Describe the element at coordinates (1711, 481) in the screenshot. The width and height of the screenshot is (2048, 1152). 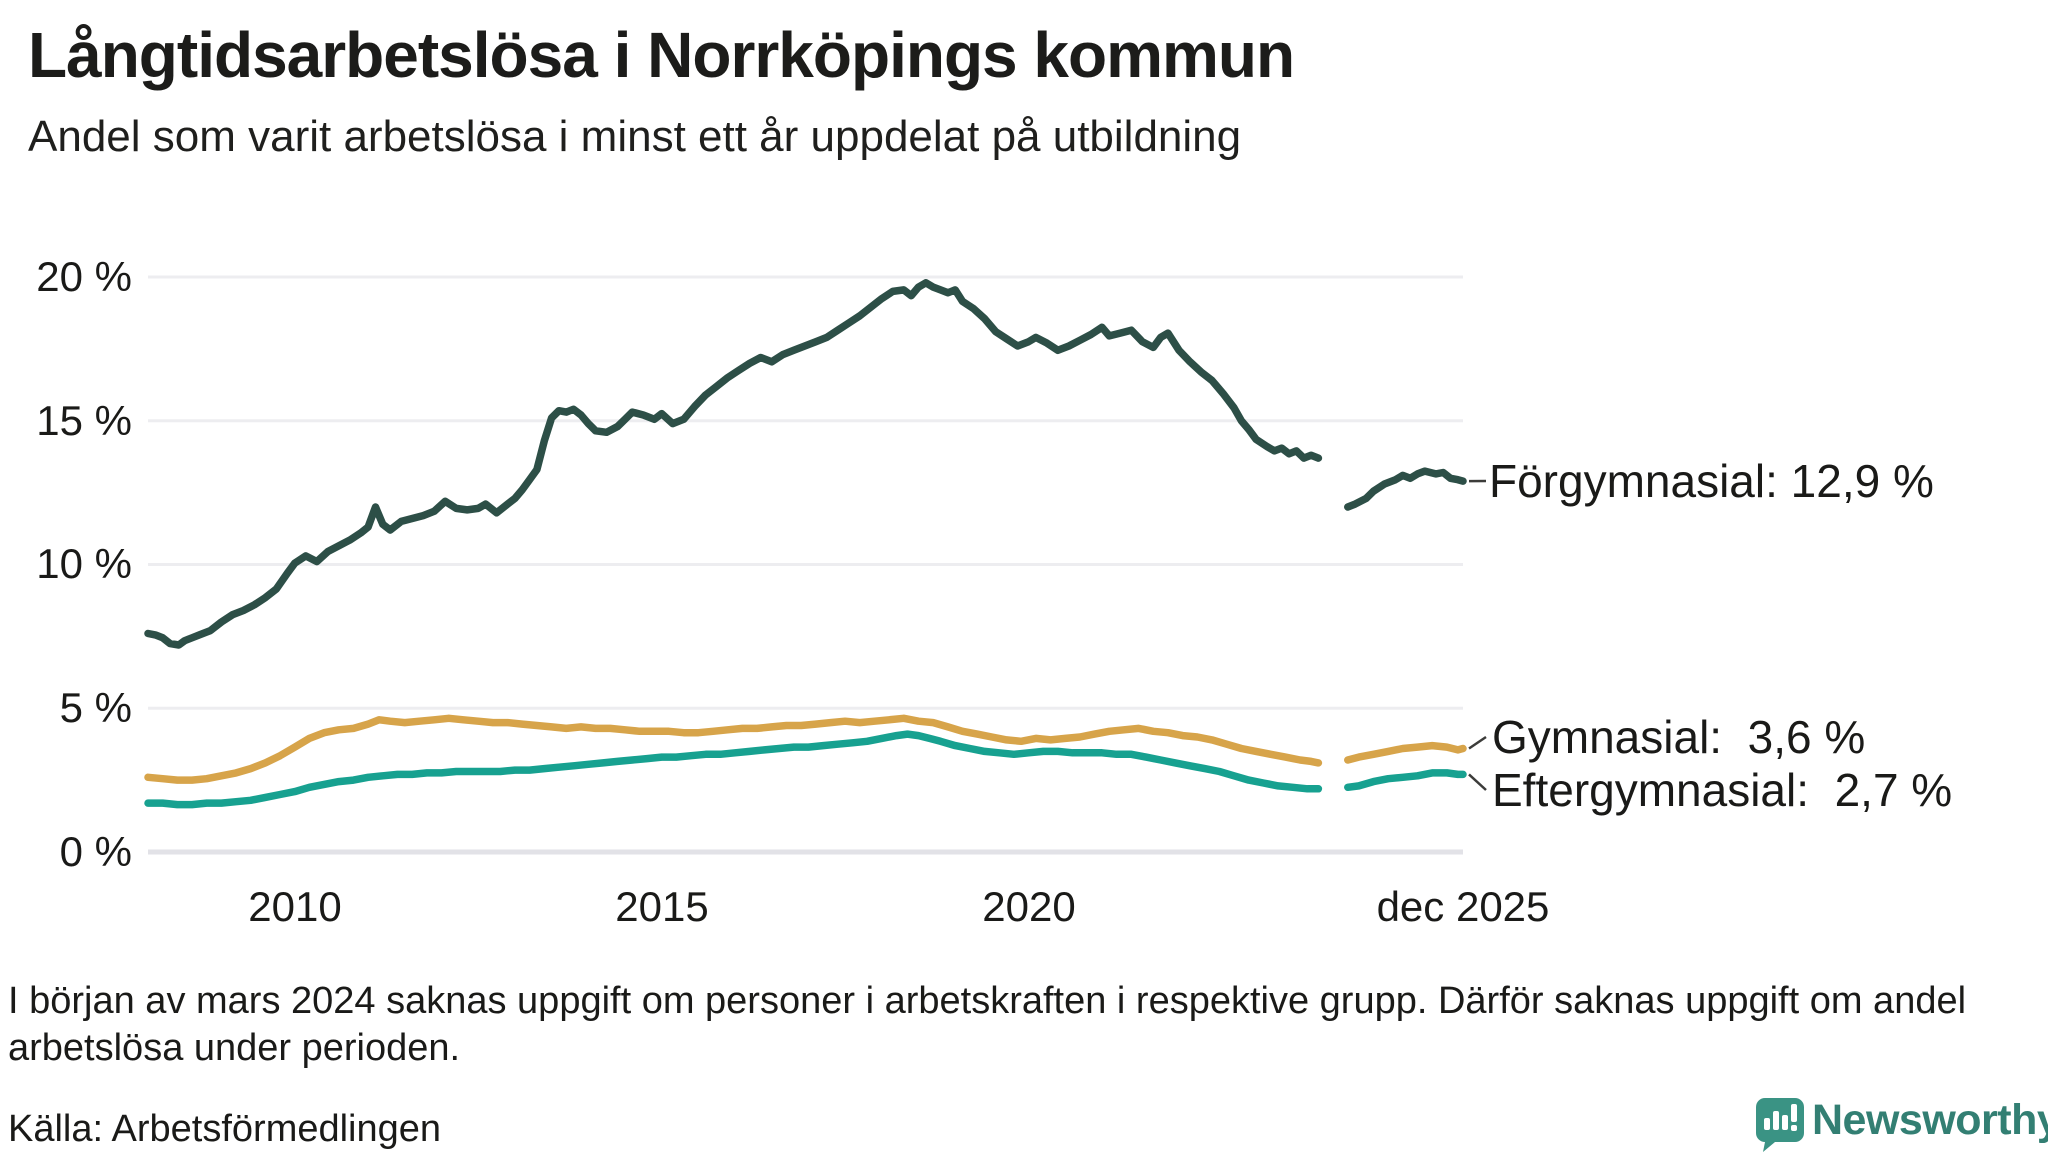
I see `series-label-forgymnasial: Förgymnasial: 12,9 %` at that location.